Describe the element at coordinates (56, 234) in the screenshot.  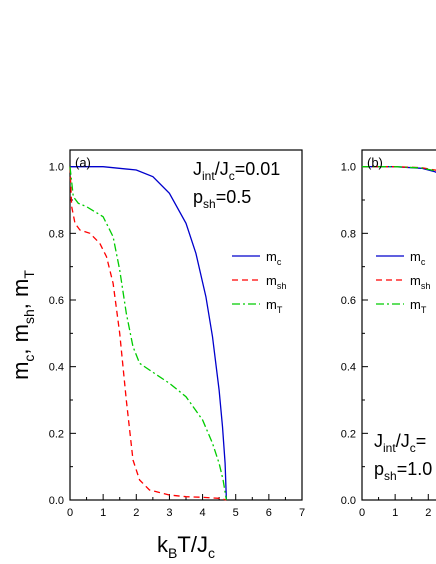
I see `y-tick-label-a: 0.8` at that location.